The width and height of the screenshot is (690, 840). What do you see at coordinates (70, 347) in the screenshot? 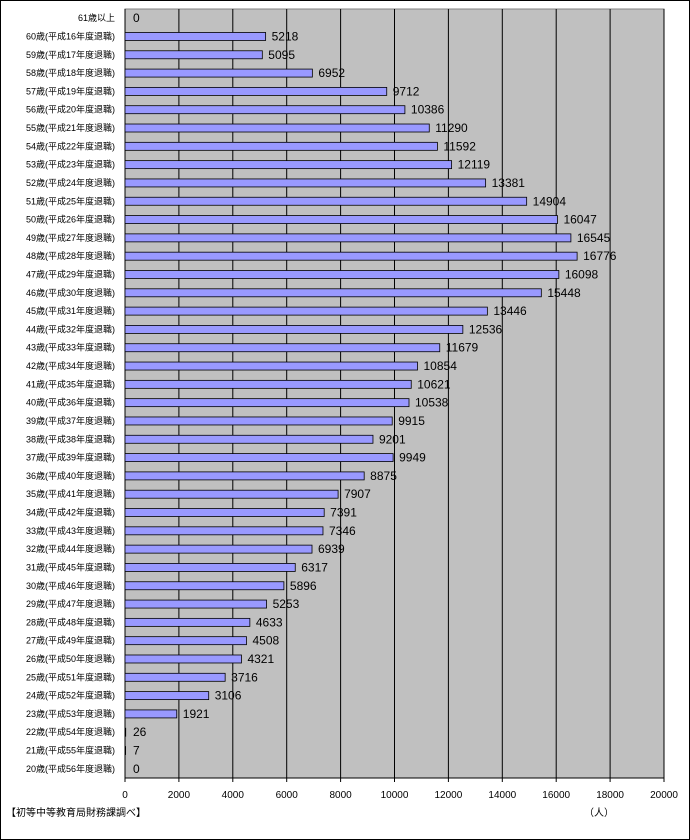
I see `category-label: 43歳(平成33年度退職)` at bounding box center [70, 347].